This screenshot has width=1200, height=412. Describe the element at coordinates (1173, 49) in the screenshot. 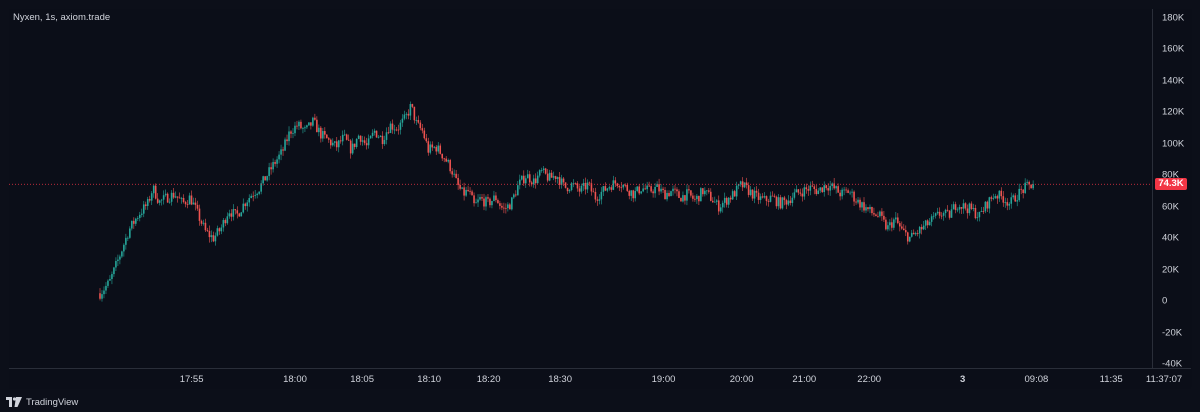

I see `price-tick-label: 160K` at that location.